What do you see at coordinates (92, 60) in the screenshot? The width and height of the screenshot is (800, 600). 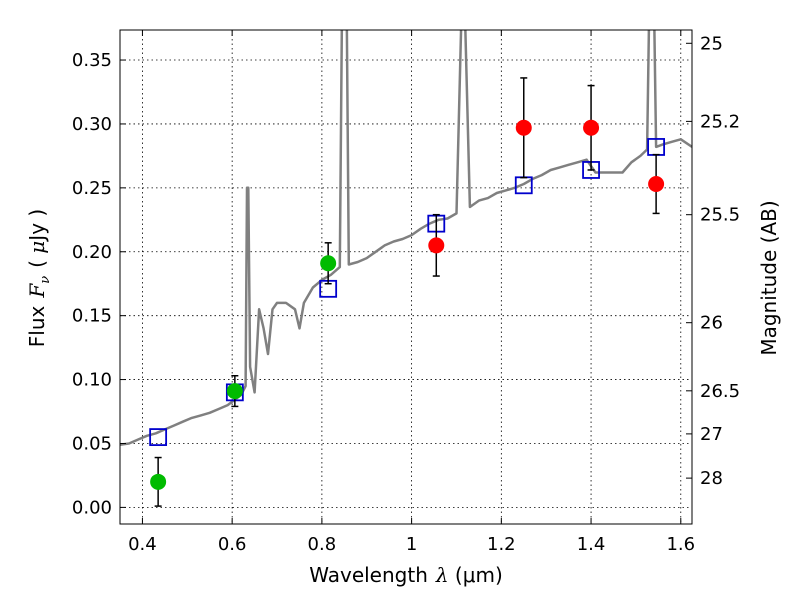 I see `y-tick-label: 0.35` at bounding box center [92, 60].